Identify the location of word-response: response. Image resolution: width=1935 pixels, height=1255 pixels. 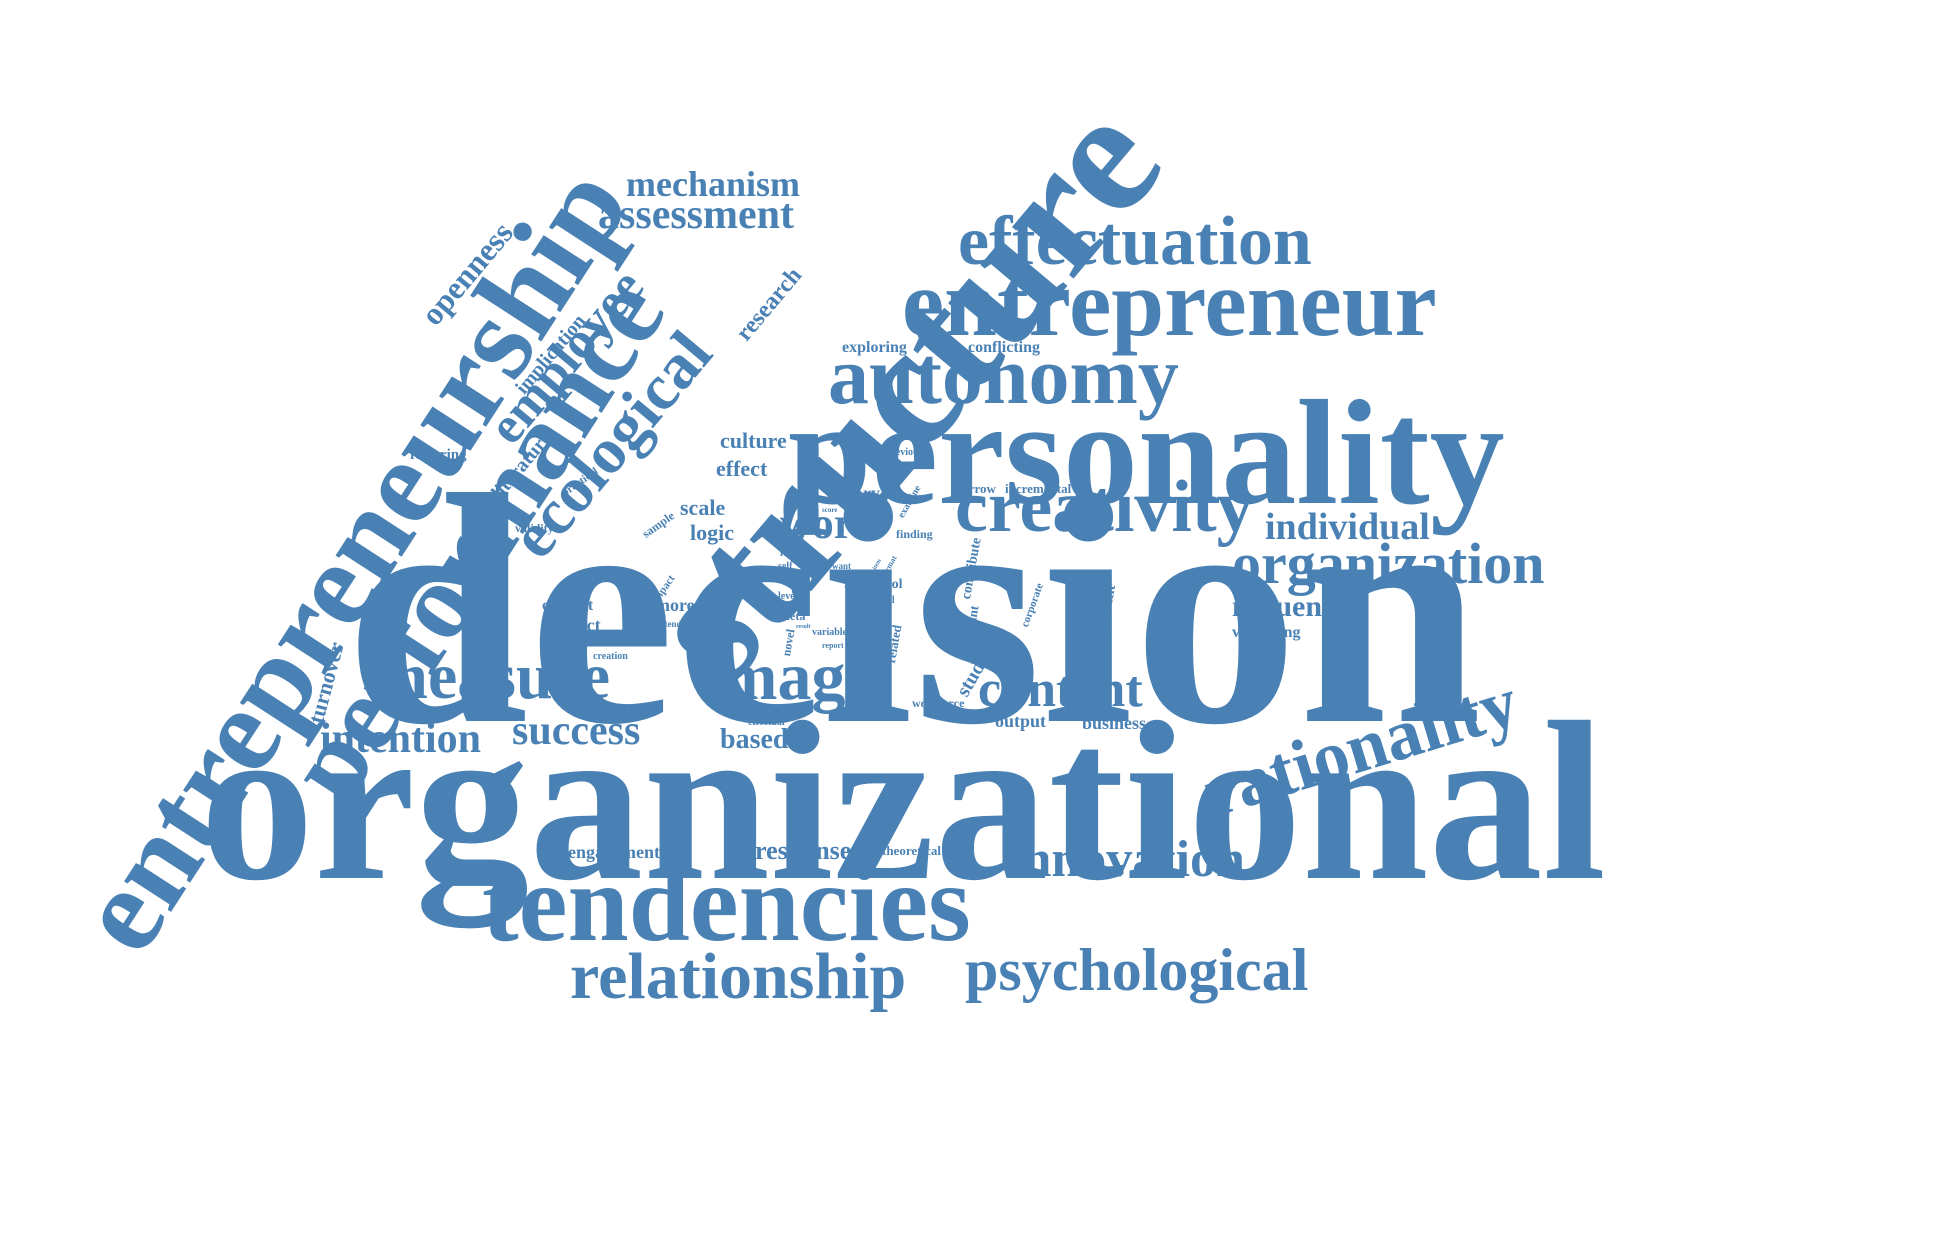
(803, 850).